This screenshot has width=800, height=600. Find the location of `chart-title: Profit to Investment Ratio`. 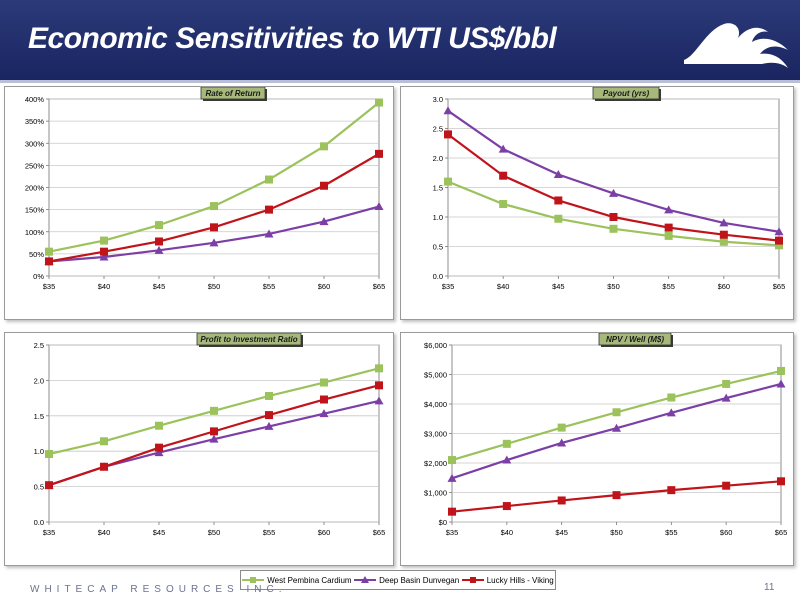

chart-title: Profit to Investment Ratio is located at coordinates (248, 339).